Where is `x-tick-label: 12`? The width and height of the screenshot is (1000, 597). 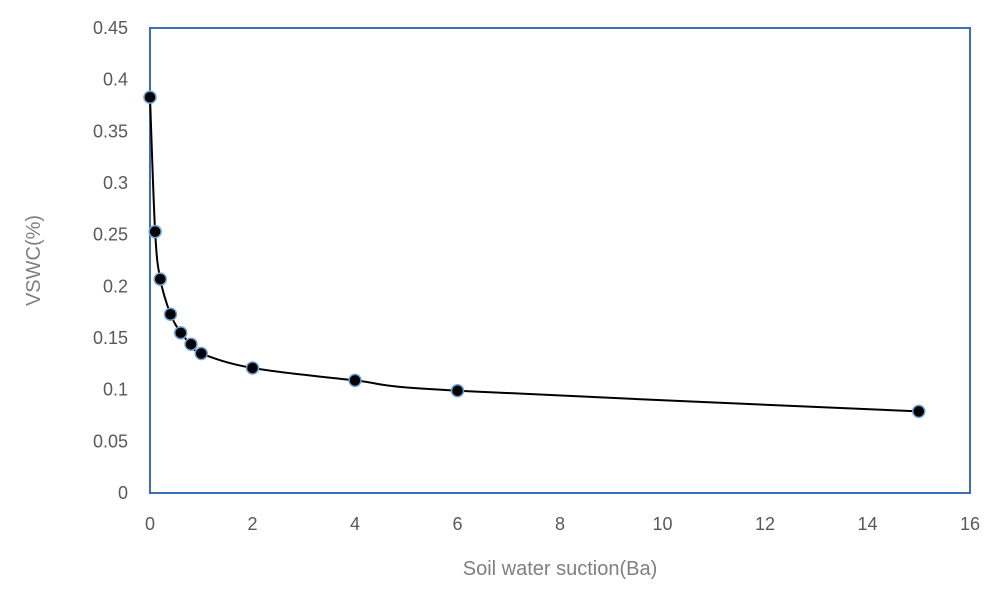 x-tick-label: 12 is located at coordinates (765, 524).